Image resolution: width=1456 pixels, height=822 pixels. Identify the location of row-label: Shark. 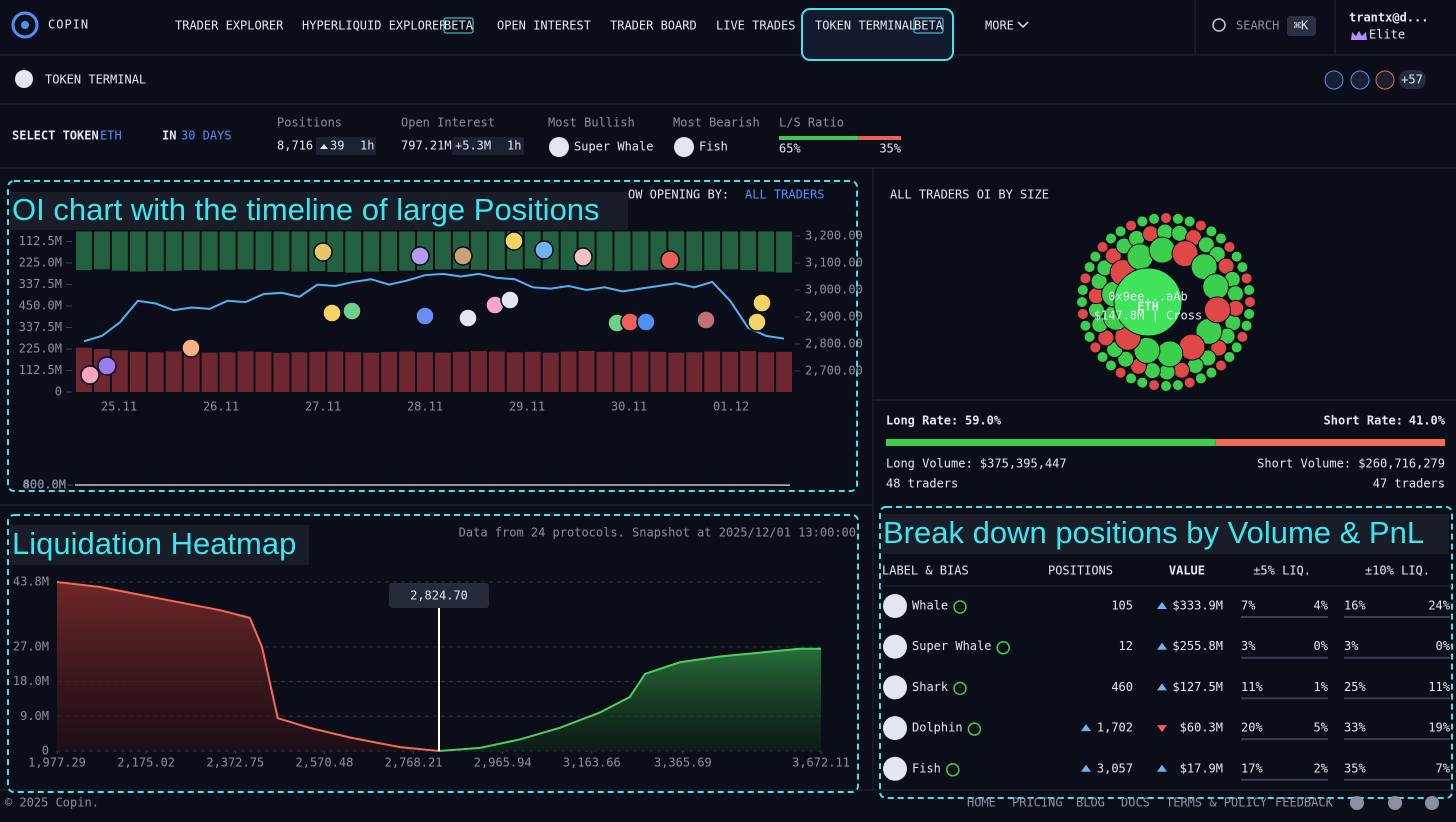
(930, 687).